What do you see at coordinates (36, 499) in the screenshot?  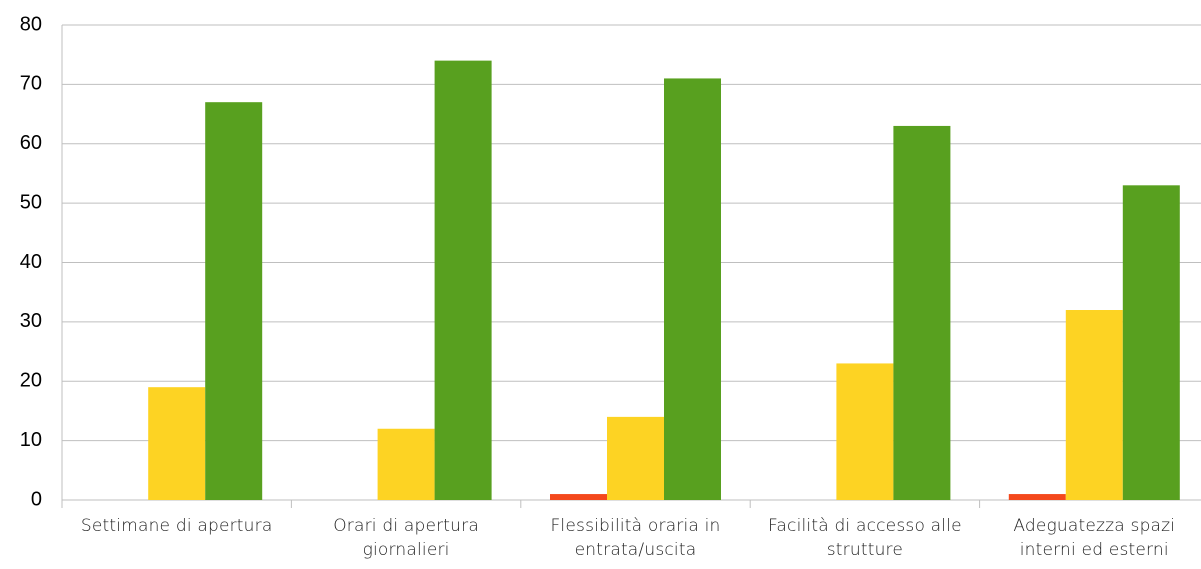 I see `y-tick-label: 0` at bounding box center [36, 499].